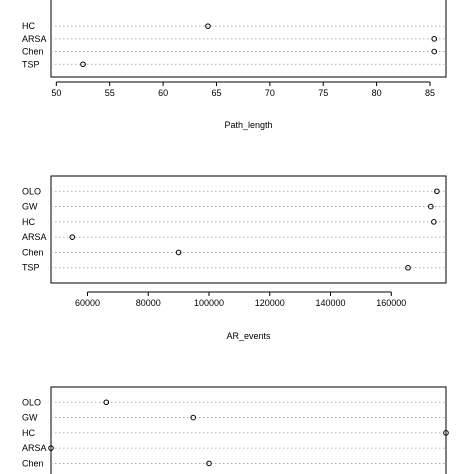 The image size is (474, 474). Describe the element at coordinates (56, 93) in the screenshot. I see `x-tick-label: 50` at that location.